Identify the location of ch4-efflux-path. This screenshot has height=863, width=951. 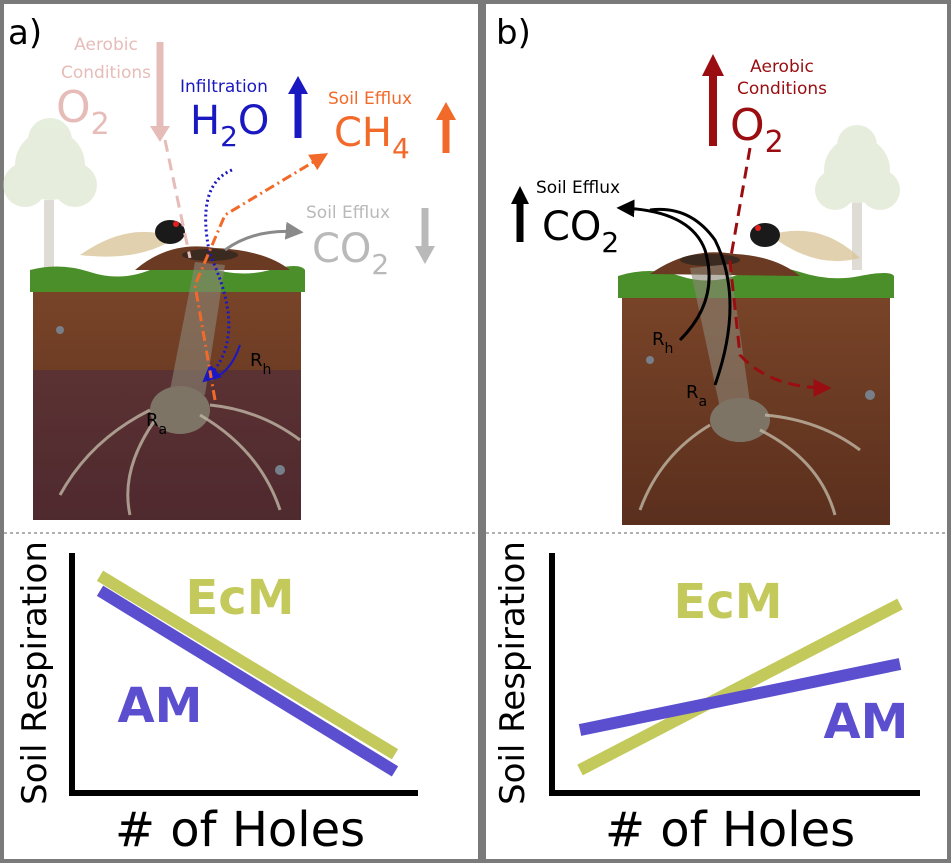
(261, 277).